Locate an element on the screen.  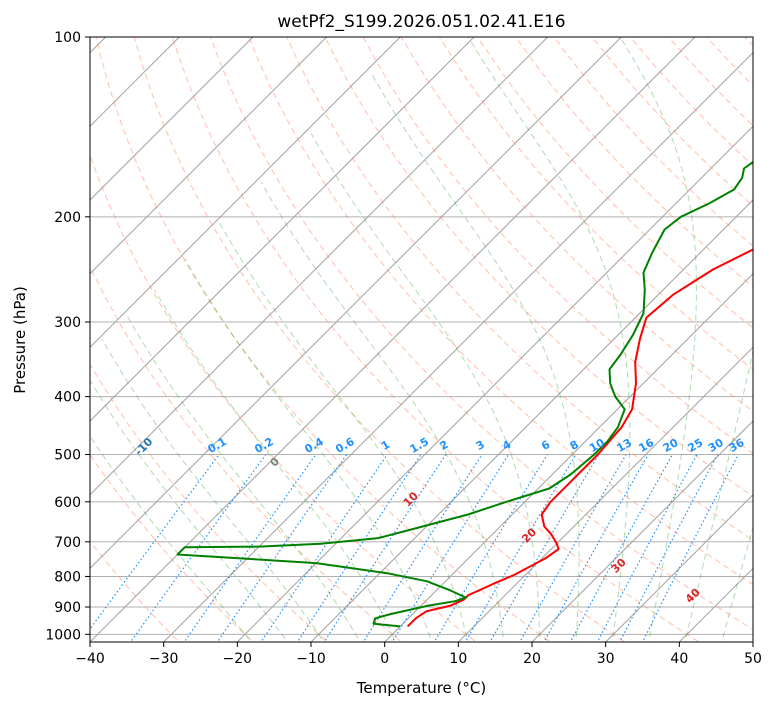
y-tick-label: 300 is located at coordinates (67, 323).